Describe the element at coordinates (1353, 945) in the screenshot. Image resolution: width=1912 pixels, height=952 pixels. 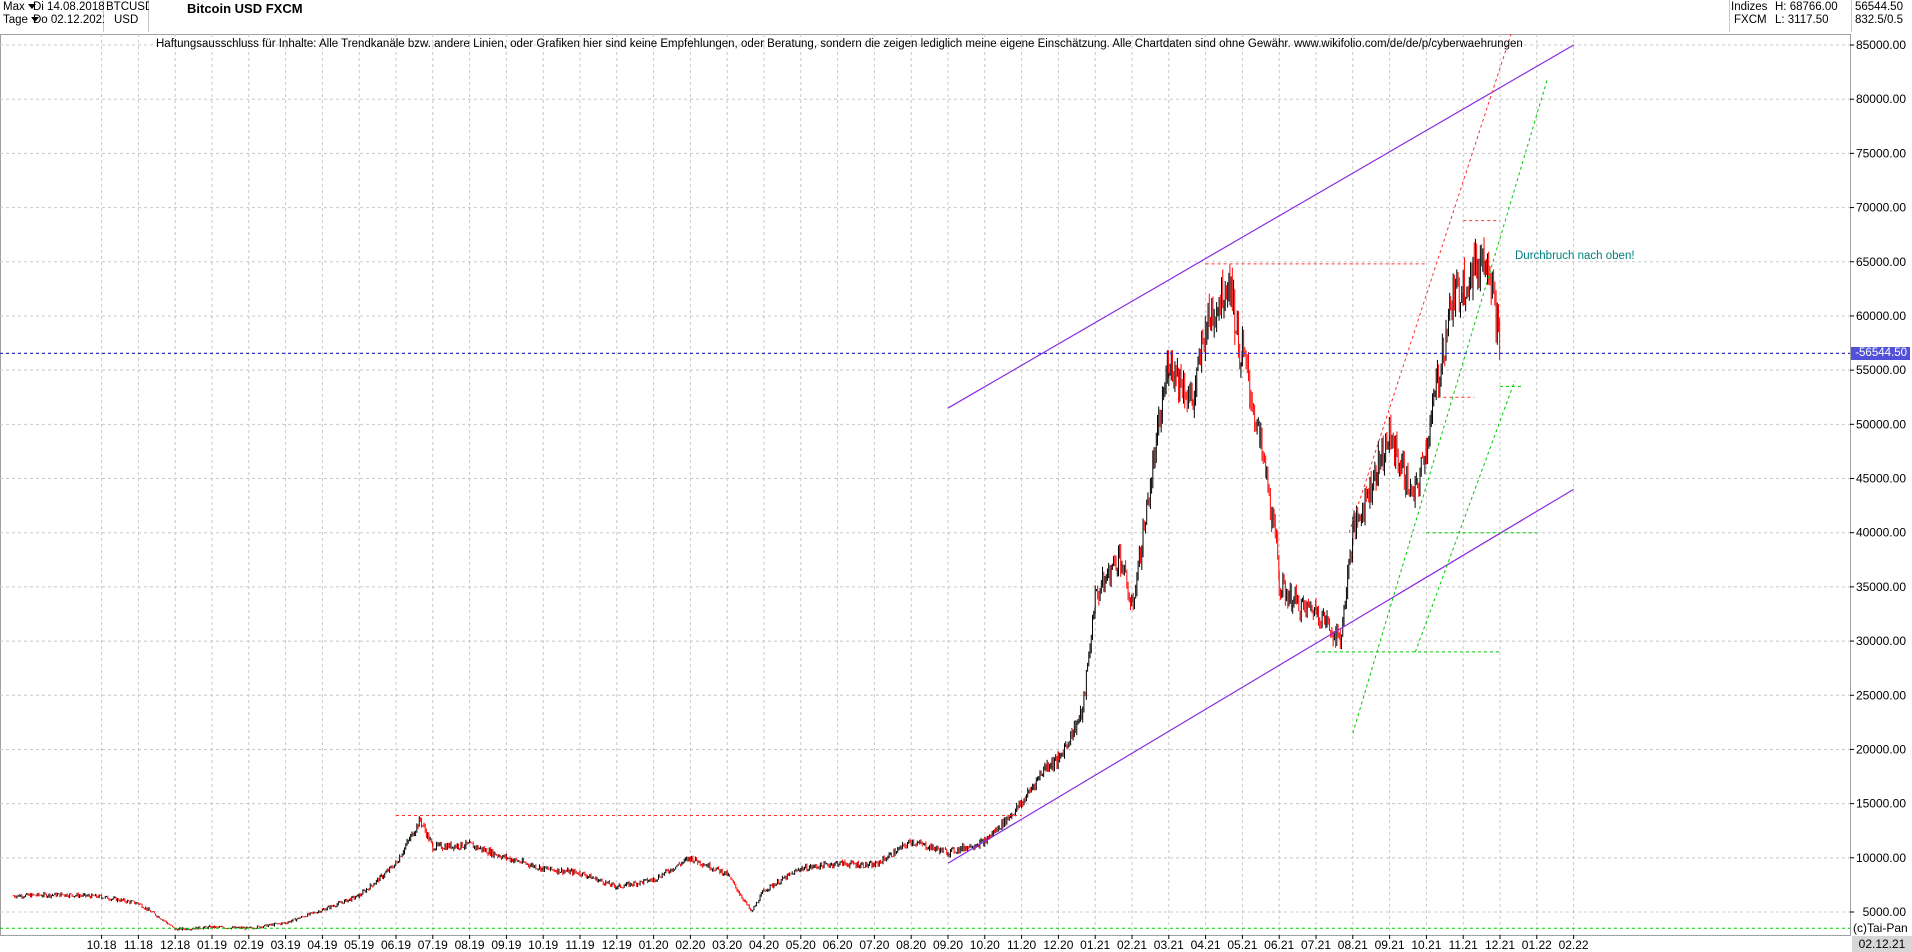
I see `x-tick-label: 08.21` at that location.